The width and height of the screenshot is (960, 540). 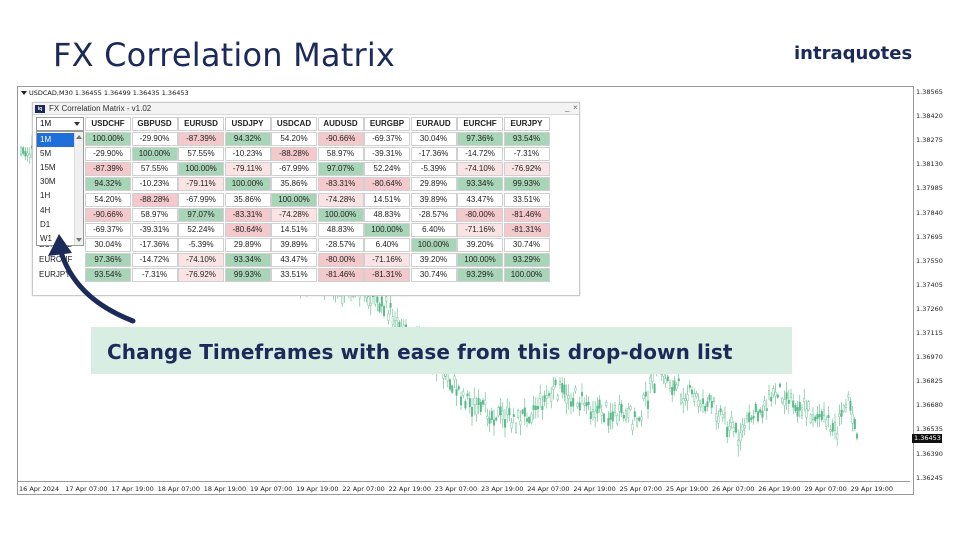 What do you see at coordinates (154, 124) in the screenshot?
I see `column-header: GBPUSD` at bounding box center [154, 124].